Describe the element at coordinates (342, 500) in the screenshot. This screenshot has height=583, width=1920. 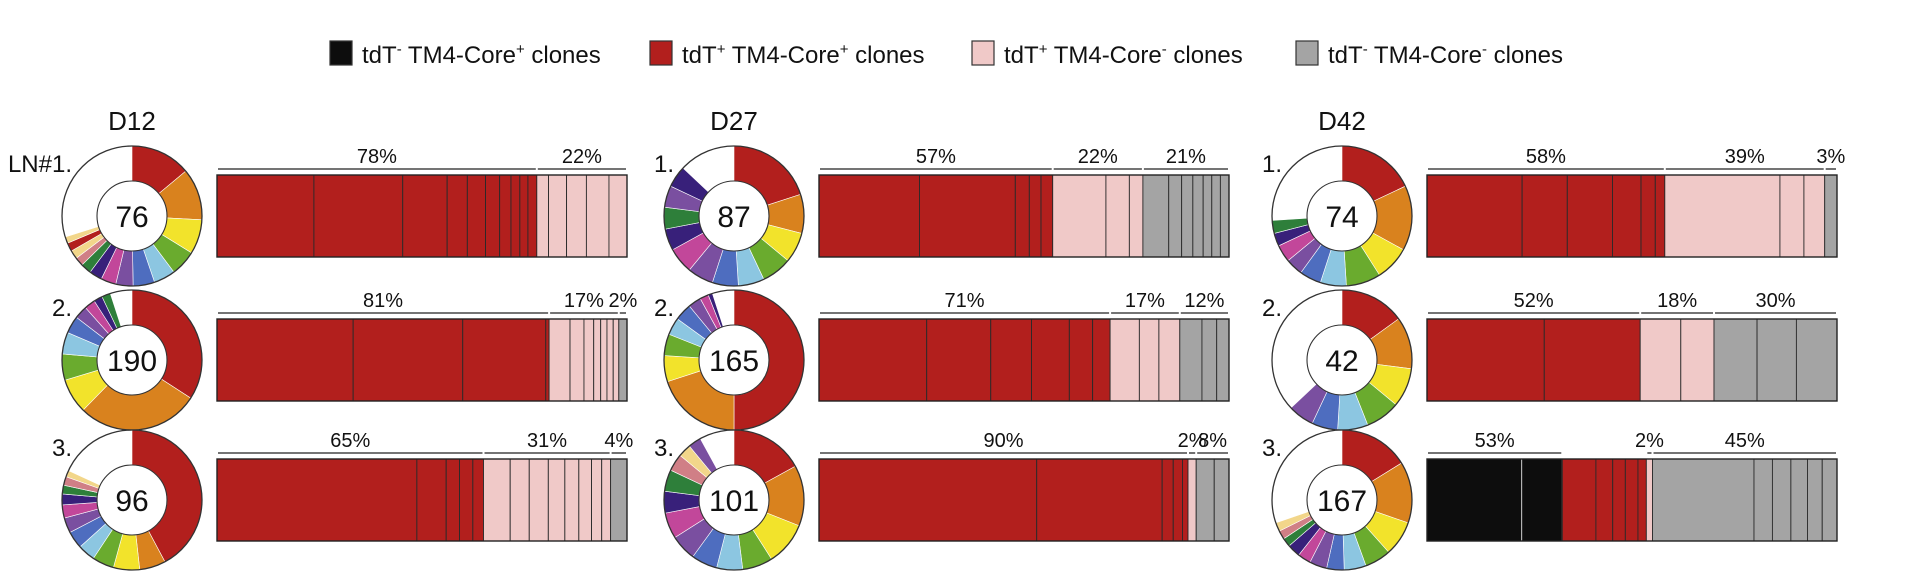
I see `row-3: 3. 96 65% 31% 4%` at that location.